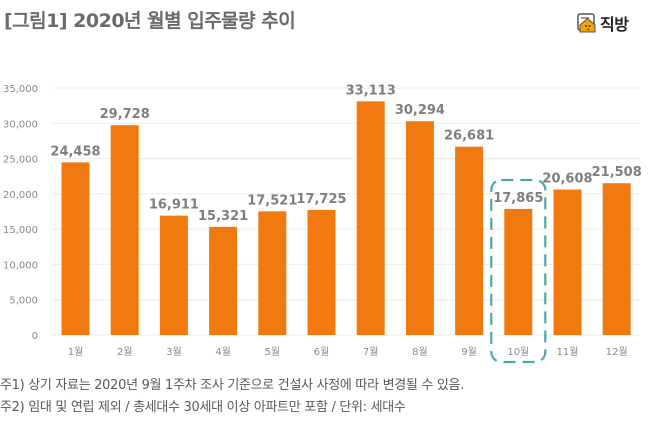  What do you see at coordinates (223, 280) in the screenshot?
I see `bar-4월` at bounding box center [223, 280].